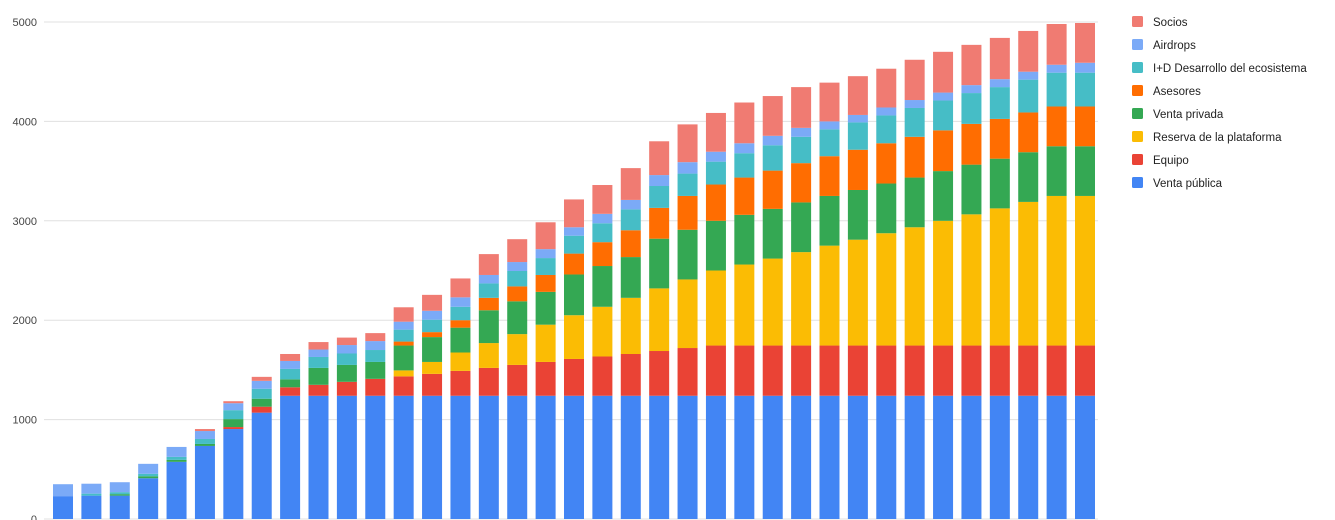  I want to click on y-tick-label: 5000, so click(25, 23).